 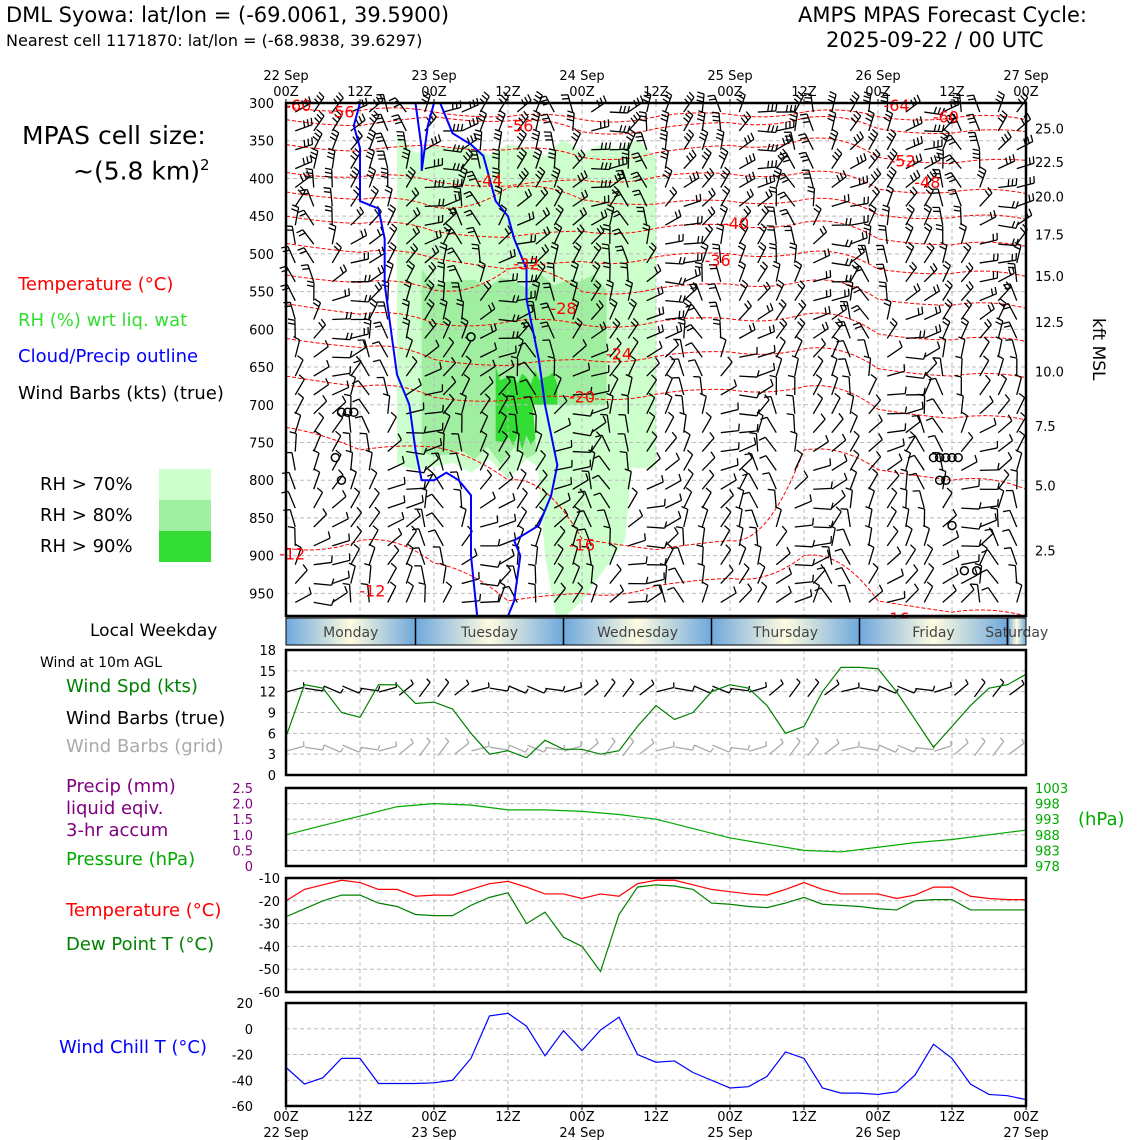 What do you see at coordinates (360, 1117) in the screenshot?
I see `bottom-hour-label: 12Z` at bounding box center [360, 1117].